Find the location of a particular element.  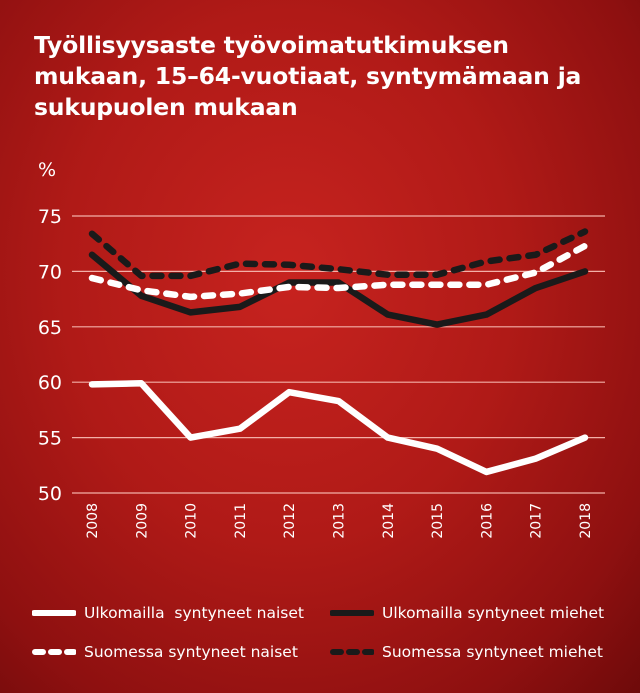

x-tick-label: 2016 is located at coordinates (487, 521).